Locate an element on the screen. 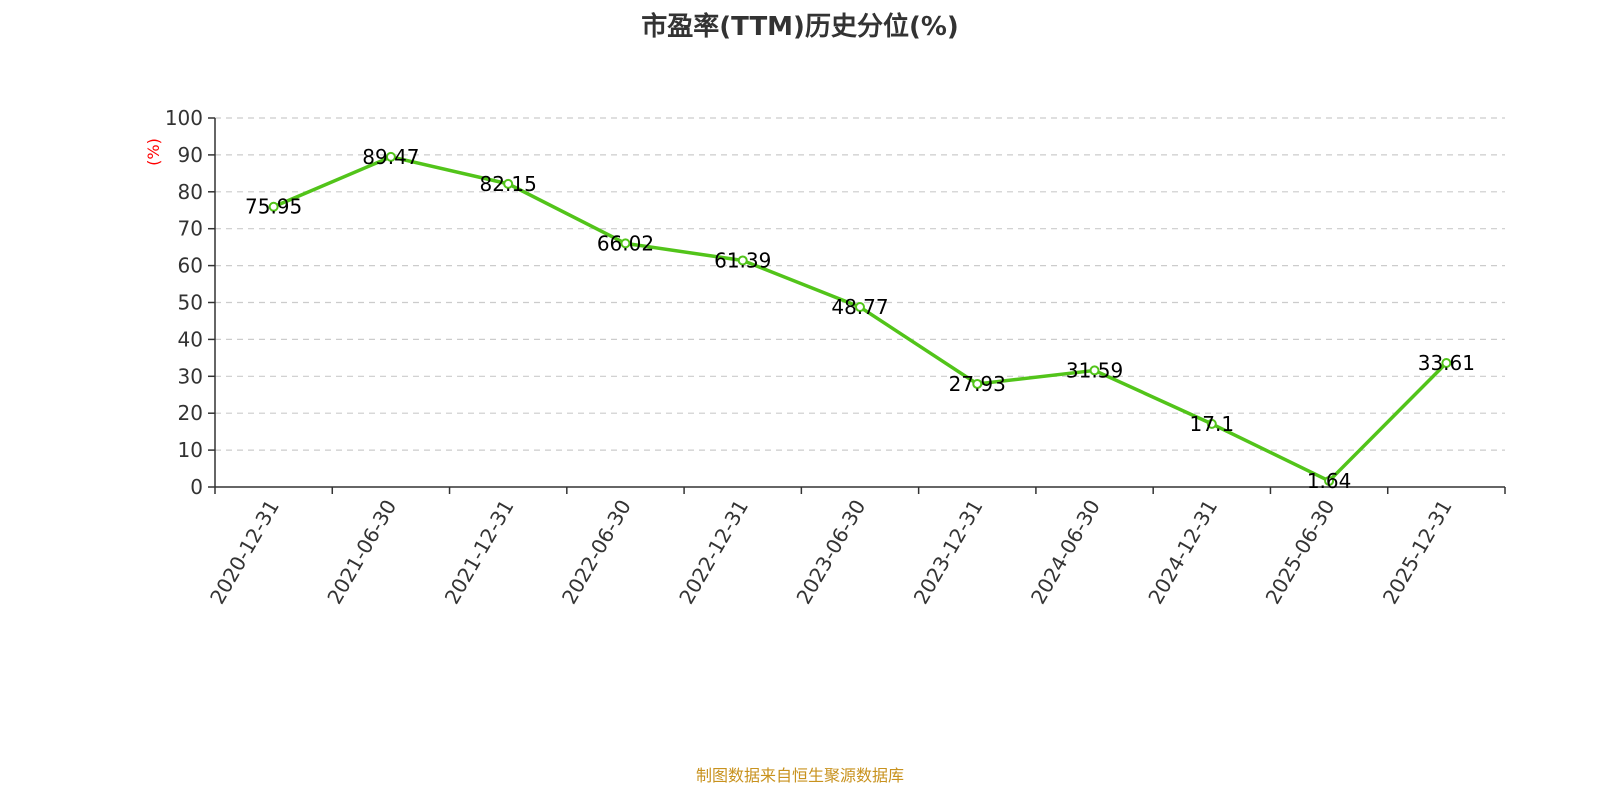 Image resolution: width=1600 pixels, height=800 pixels. y-axis-label: (%) is located at coordinates (153, 152).